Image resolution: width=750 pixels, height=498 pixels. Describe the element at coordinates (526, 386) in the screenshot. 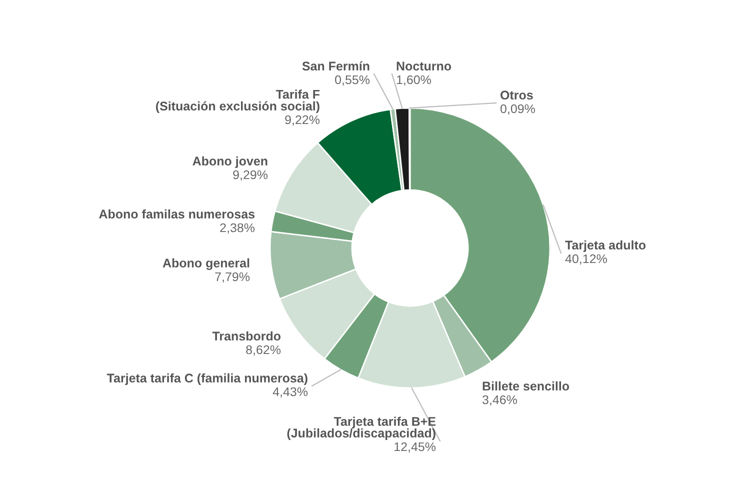

I see `slice-label: Billete sencillo` at that location.